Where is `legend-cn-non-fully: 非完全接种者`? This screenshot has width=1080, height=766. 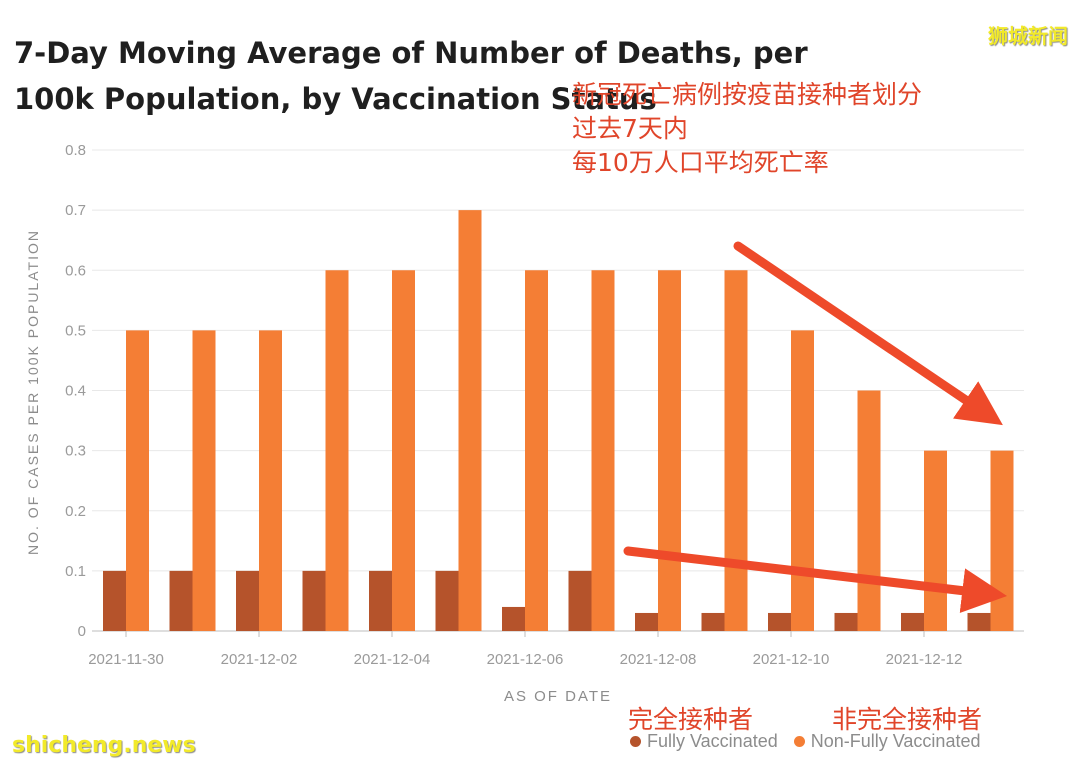
legend-cn-non-fully: 非完全接种者 is located at coordinates (907, 719).